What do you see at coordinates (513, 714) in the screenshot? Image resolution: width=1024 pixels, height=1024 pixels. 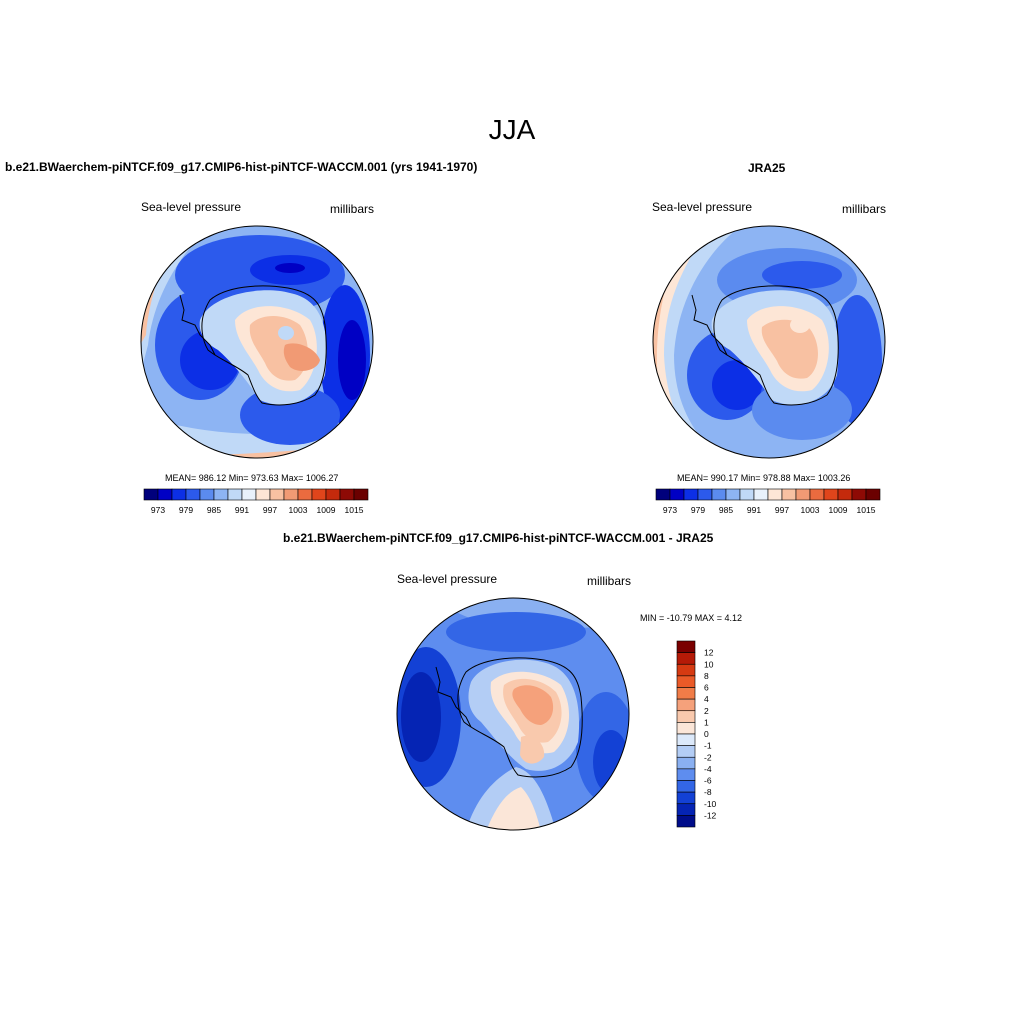 I see `panel-3-polar-map` at bounding box center [513, 714].